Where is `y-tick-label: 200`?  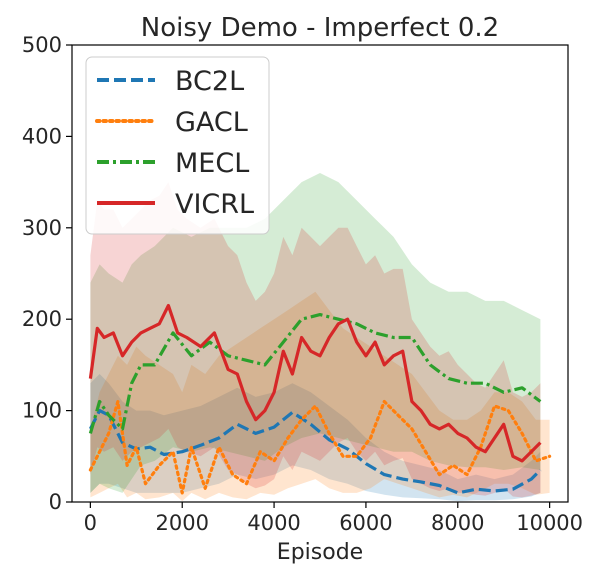
y-tick-label: 200 is located at coordinates (42, 319).